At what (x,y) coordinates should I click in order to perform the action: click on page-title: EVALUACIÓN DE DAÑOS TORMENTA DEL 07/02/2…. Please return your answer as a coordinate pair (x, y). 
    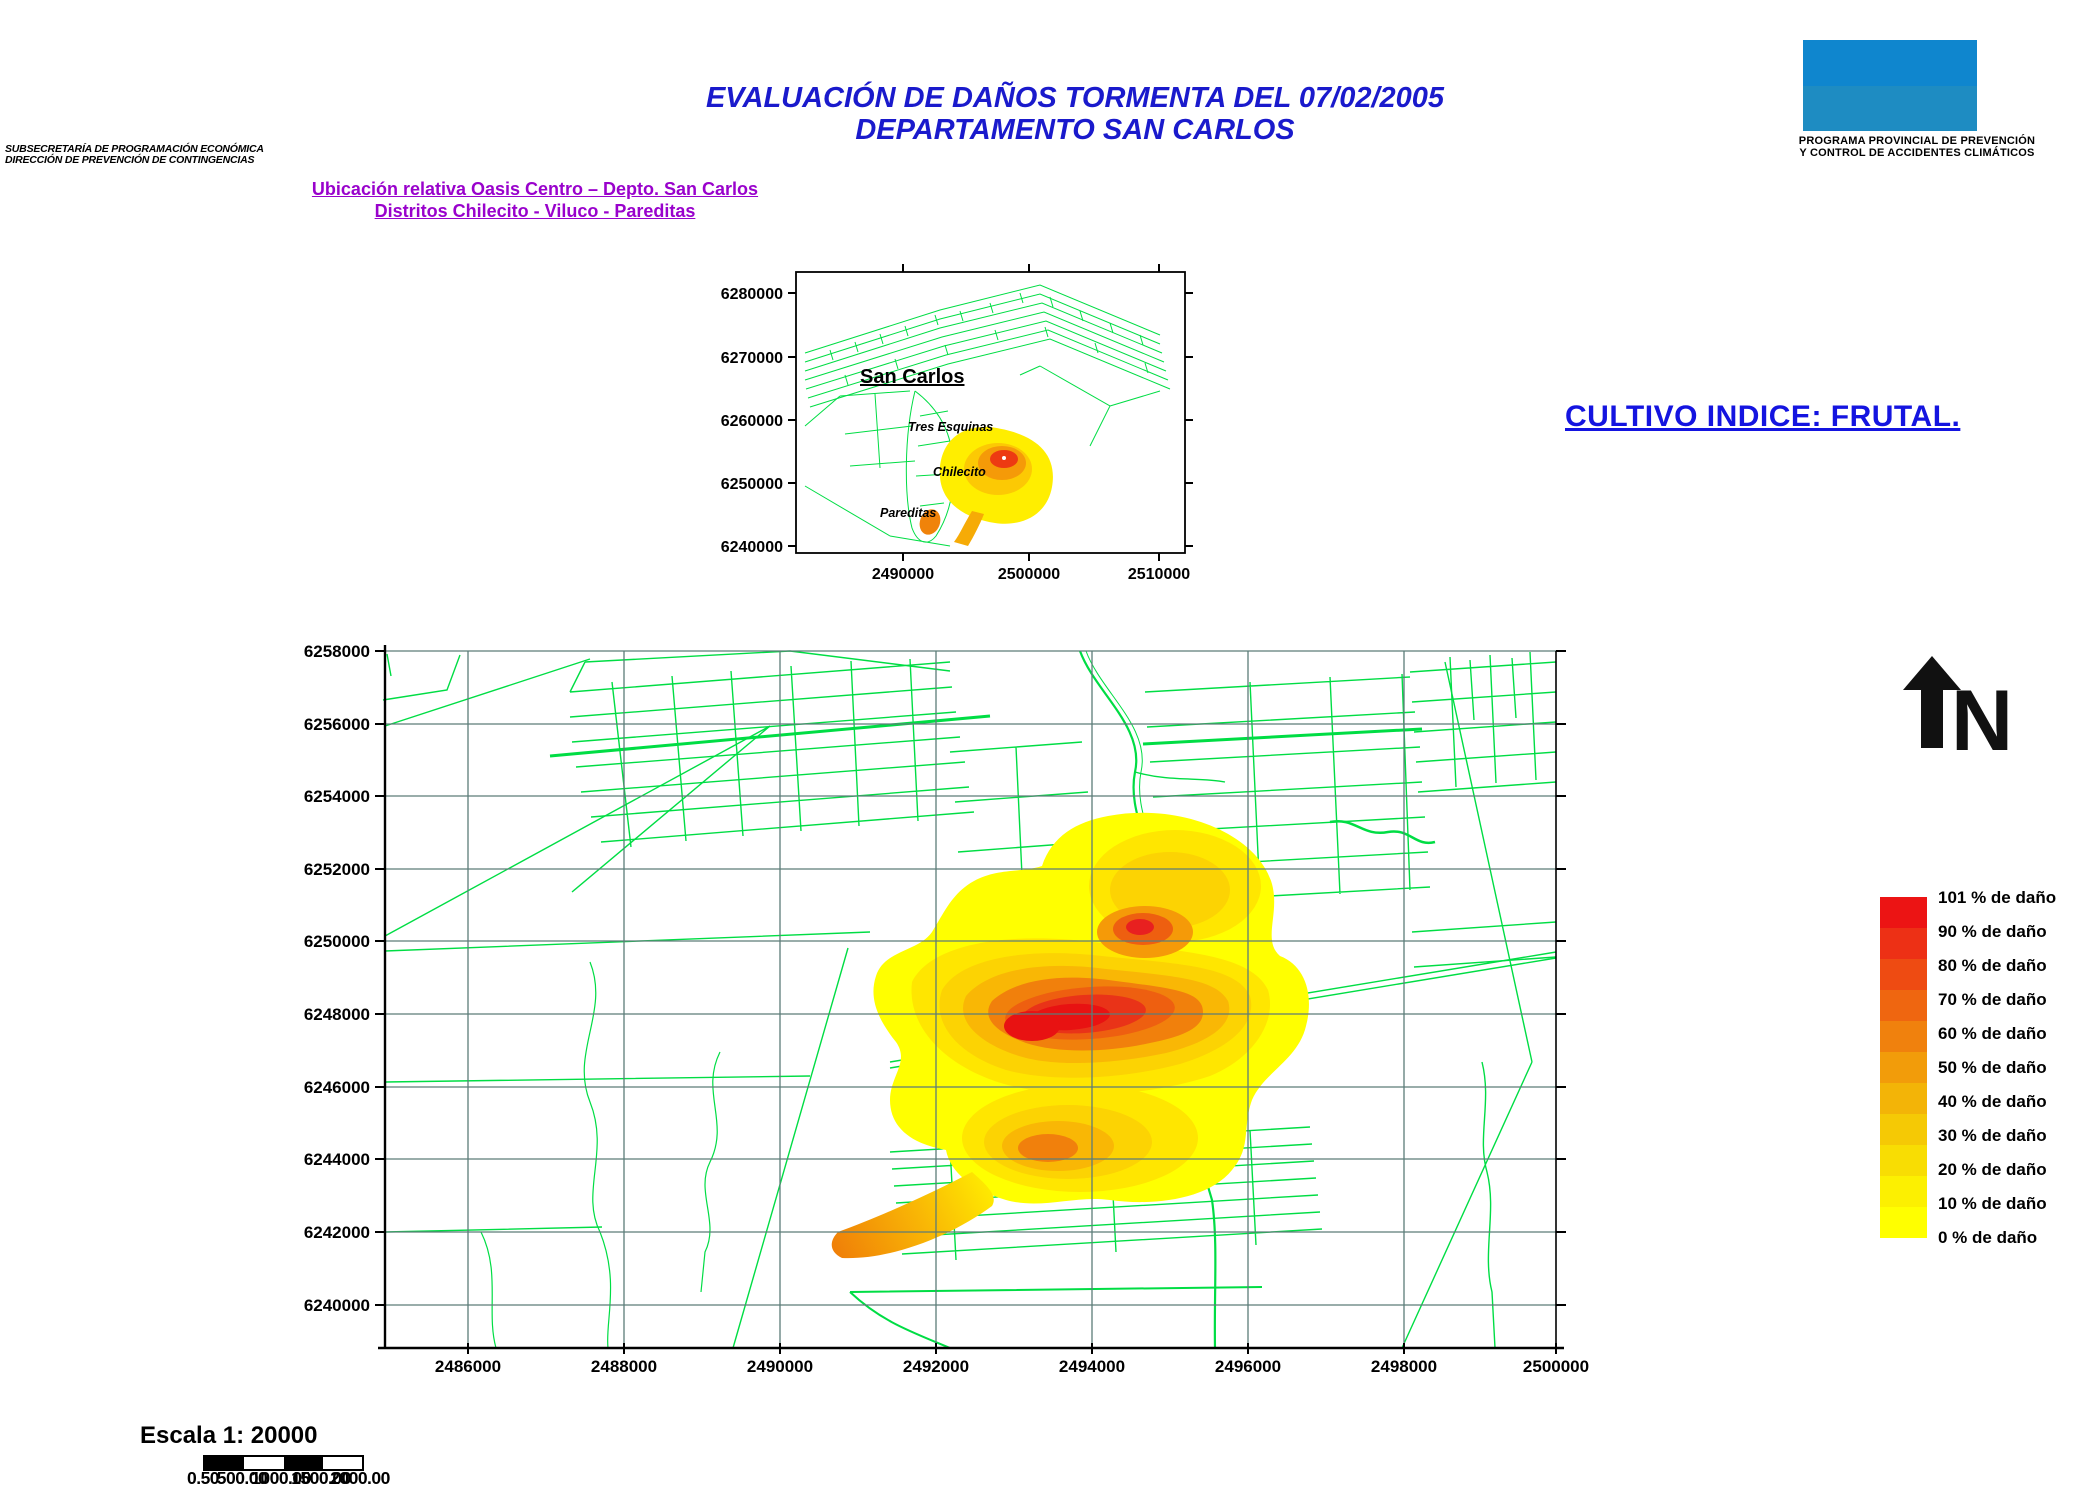
    Looking at the image, I should click on (1075, 114).